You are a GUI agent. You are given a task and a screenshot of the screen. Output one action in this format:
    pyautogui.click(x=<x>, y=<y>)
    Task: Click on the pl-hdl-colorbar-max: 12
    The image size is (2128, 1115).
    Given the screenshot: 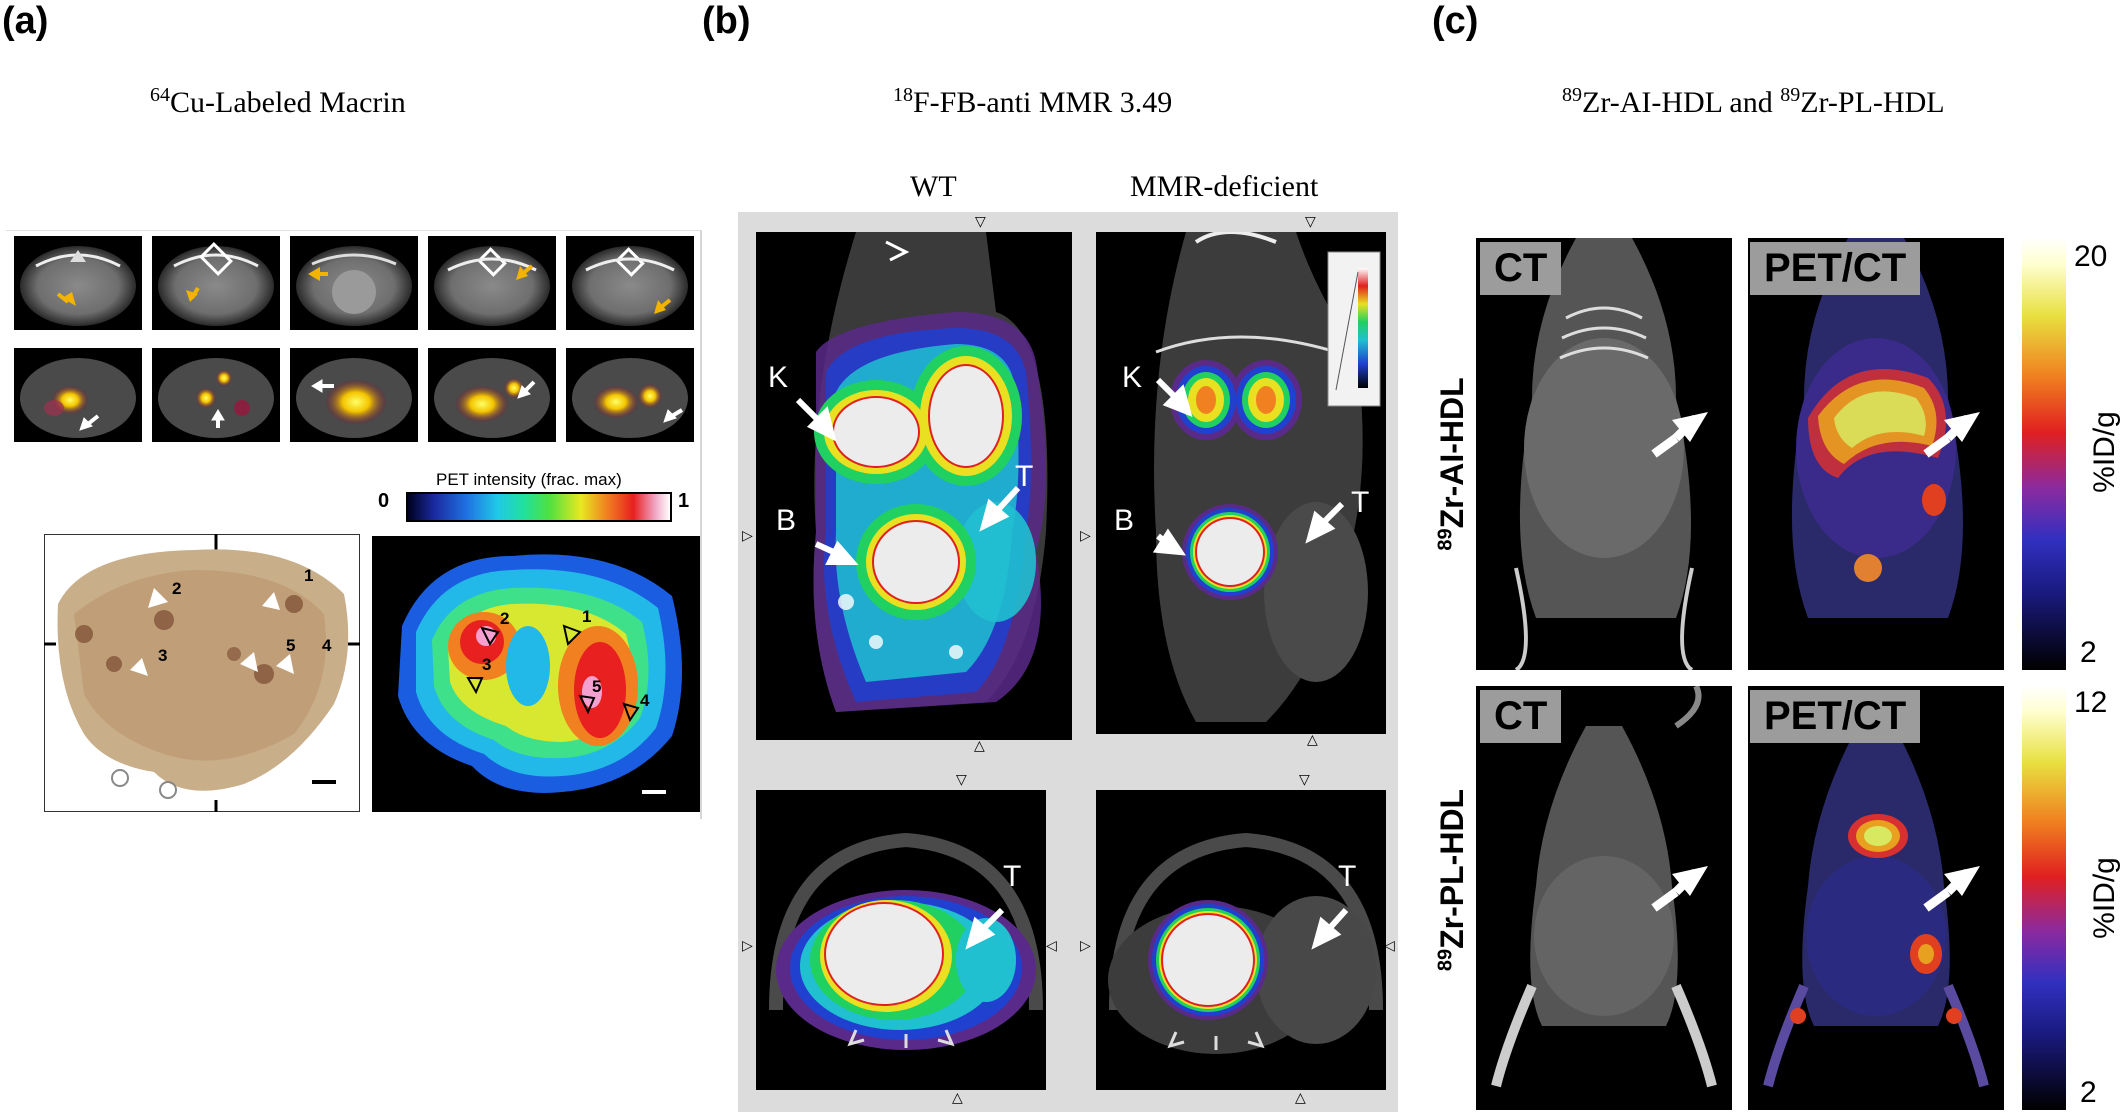 What is the action you would take?
    pyautogui.click(x=2091, y=702)
    